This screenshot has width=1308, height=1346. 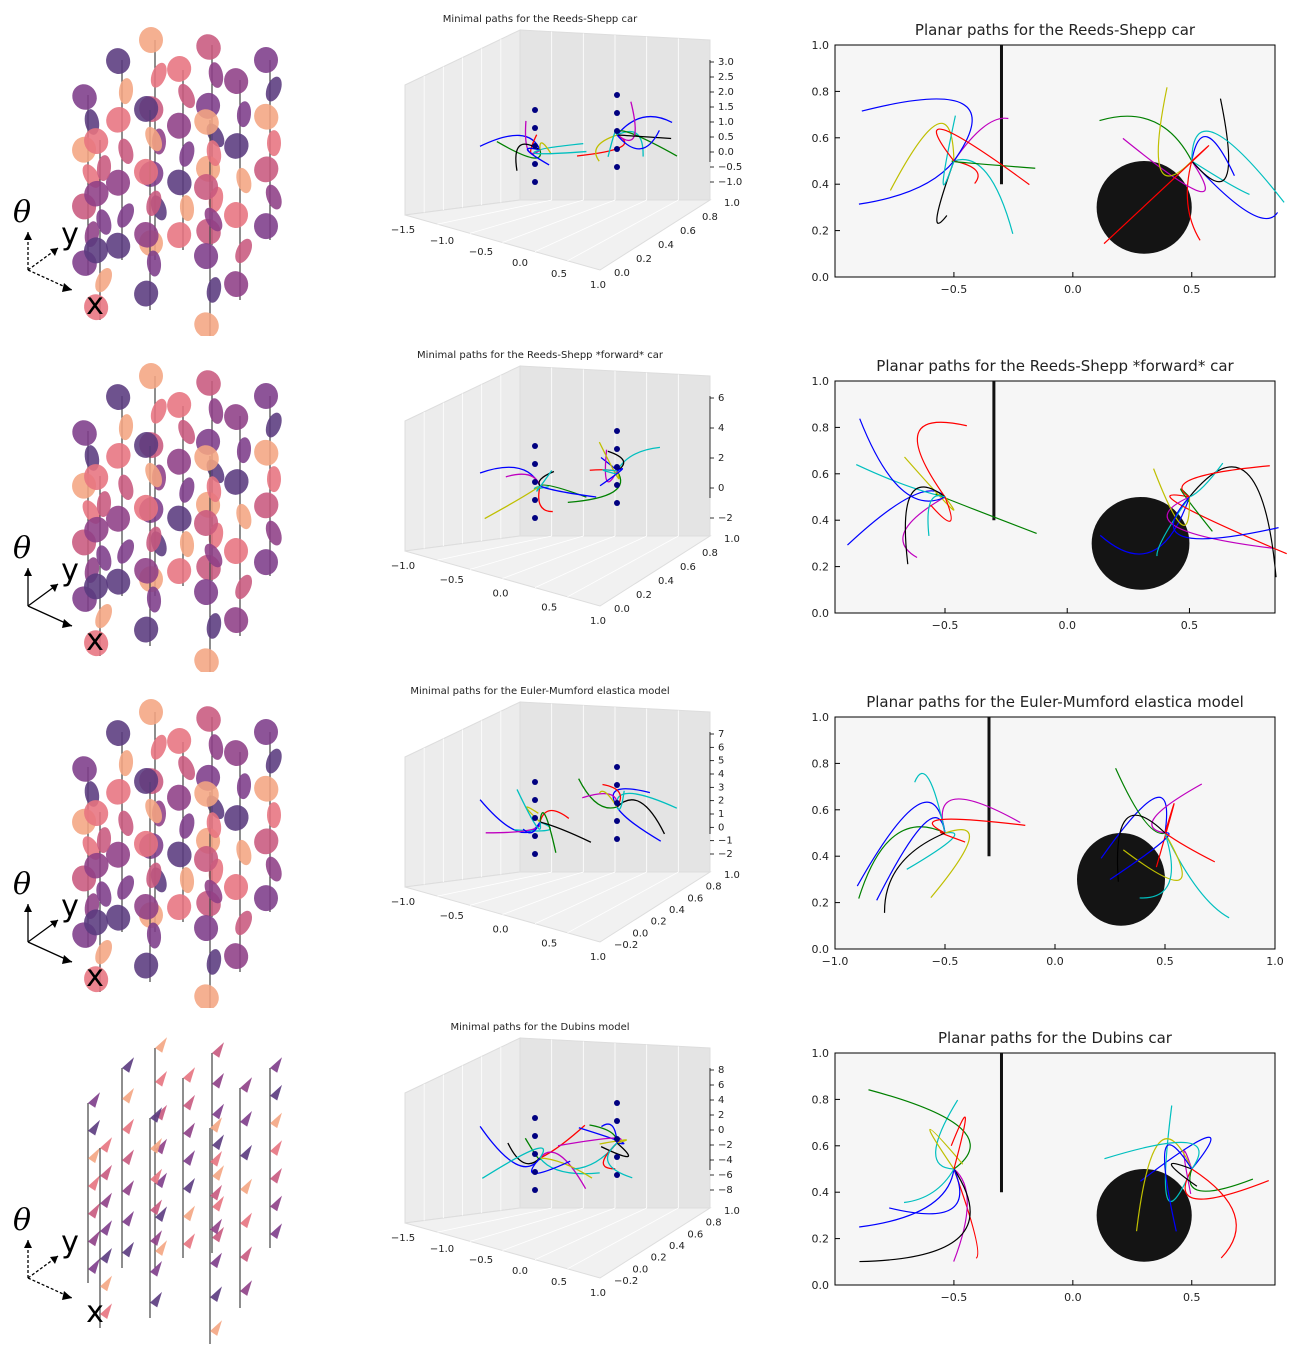 I want to click on plot3d-title: Minimal paths for the Reeds-Shepp car, so click(x=540, y=19).